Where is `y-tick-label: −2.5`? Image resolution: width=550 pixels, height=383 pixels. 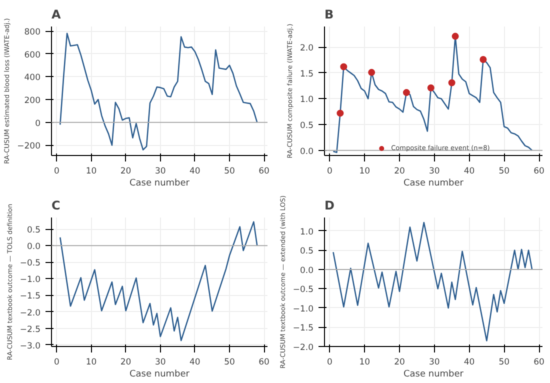
y-tick-label: −2.5 is located at coordinates (30, 329).